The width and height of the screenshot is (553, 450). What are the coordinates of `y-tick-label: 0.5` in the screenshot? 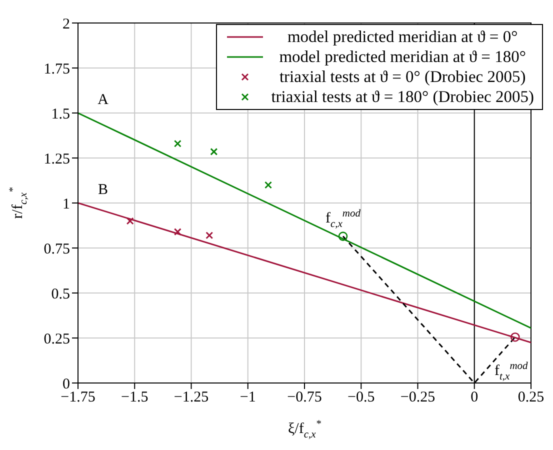 It's located at (60, 294).